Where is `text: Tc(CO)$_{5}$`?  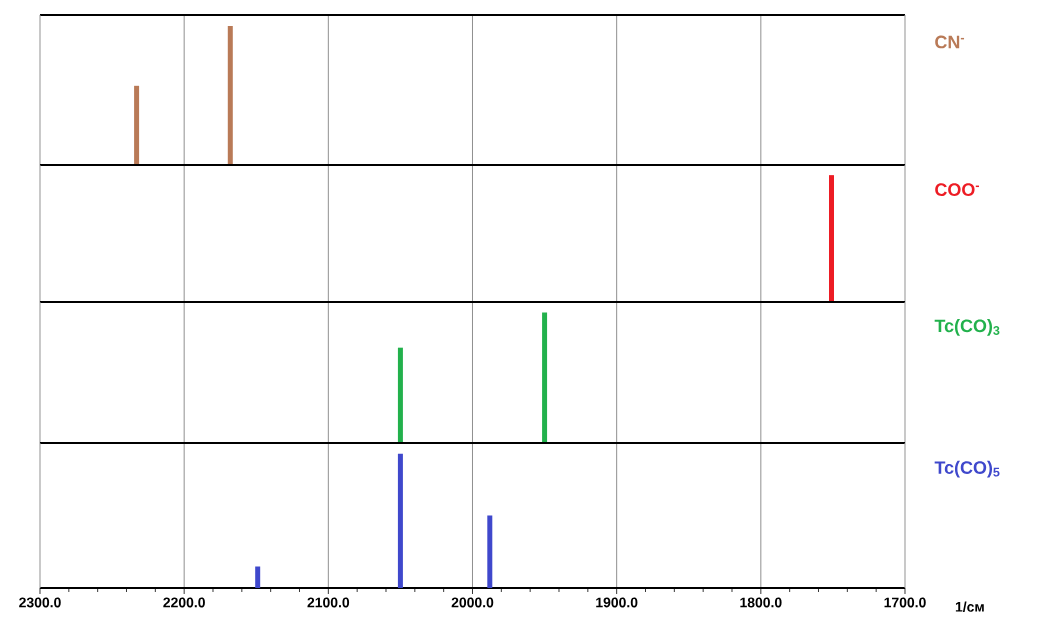
text: Tc(CO)$_{5}$ is located at coordinates (967, 469).